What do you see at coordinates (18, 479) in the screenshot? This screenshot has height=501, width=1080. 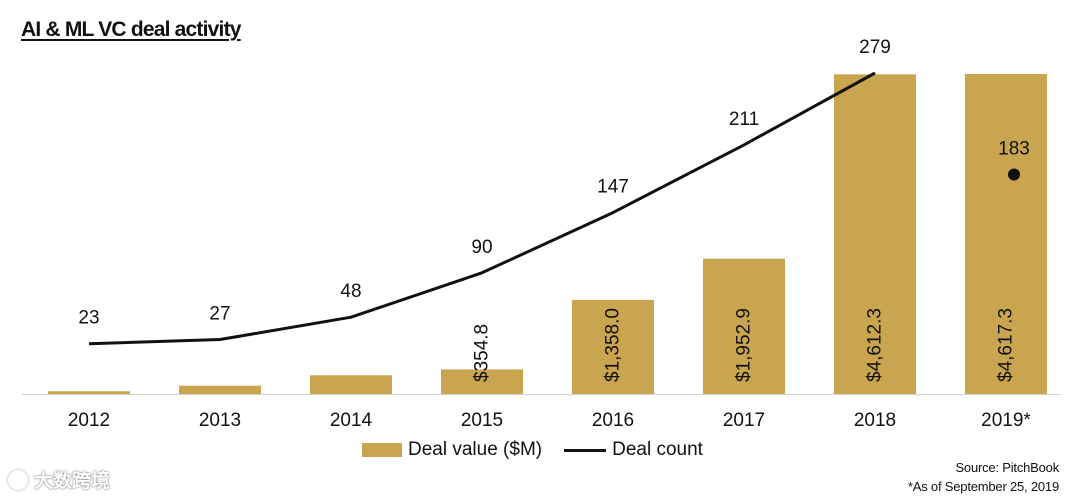 I see `watermark-logo-icon` at bounding box center [18, 479].